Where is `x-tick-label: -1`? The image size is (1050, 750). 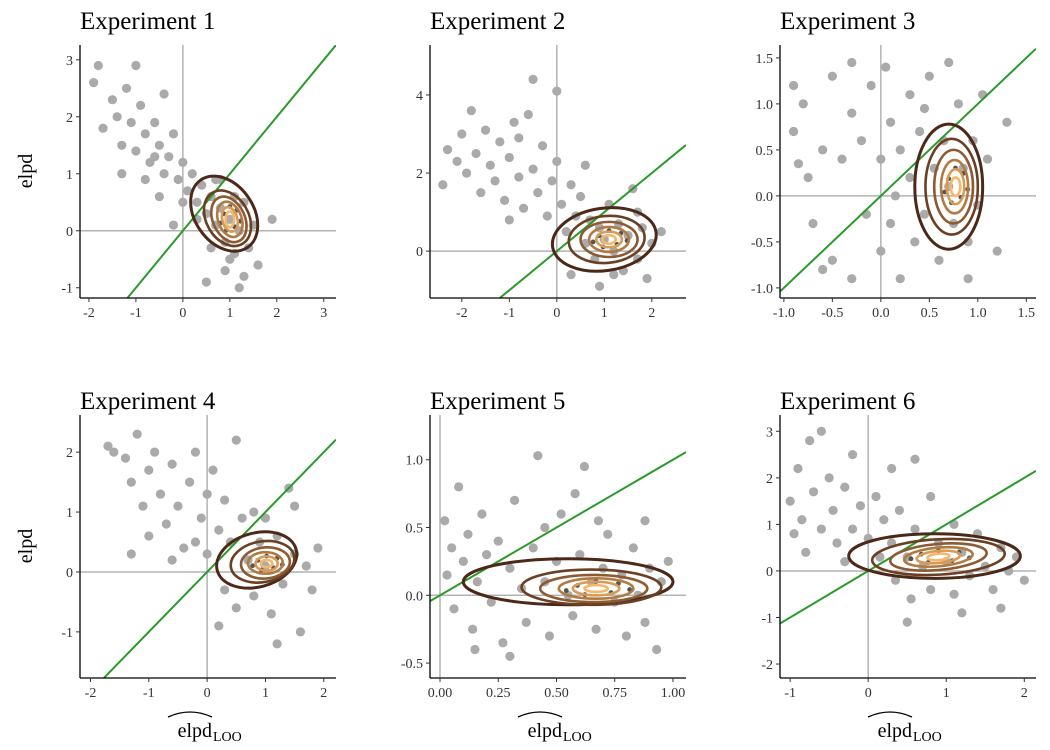 x-tick-label: -1 is located at coordinates (149, 693).